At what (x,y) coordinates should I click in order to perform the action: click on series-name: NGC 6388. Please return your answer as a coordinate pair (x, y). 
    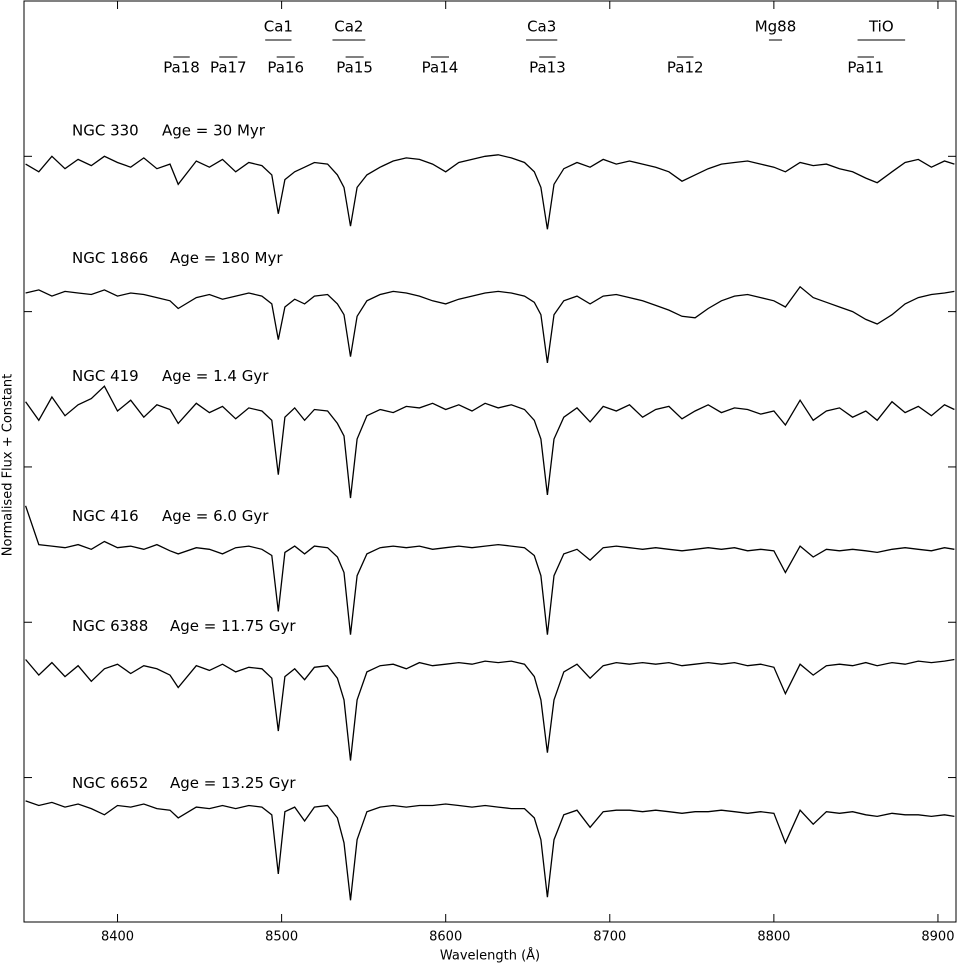
    Looking at the image, I should click on (110, 626).